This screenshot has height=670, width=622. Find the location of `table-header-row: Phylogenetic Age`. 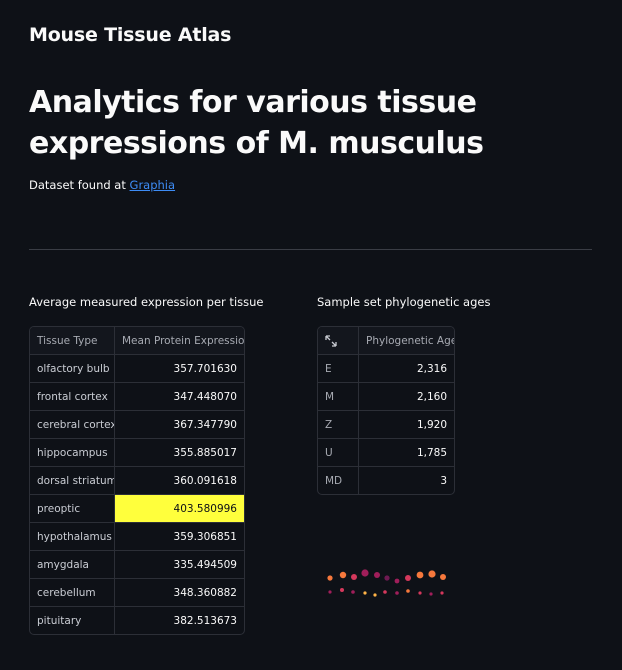

table-header-row: Phylogenetic Age is located at coordinates (386, 341).